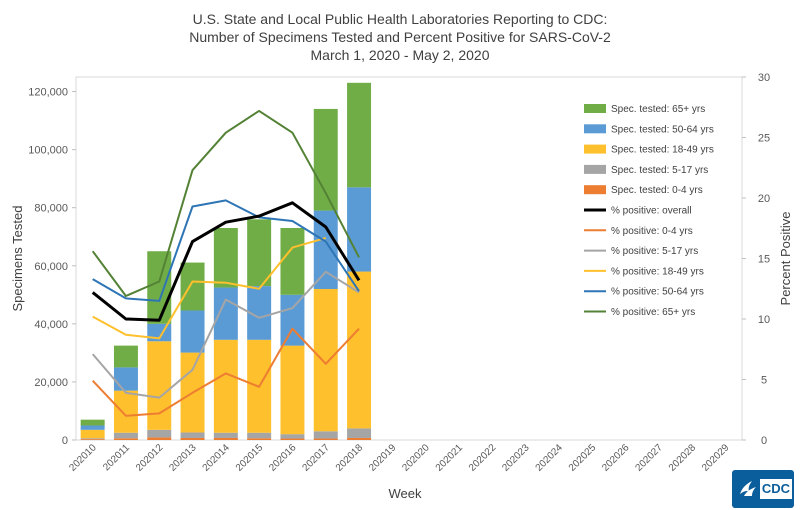  I want to click on x-tick-label: 202018, so click(350, 458).